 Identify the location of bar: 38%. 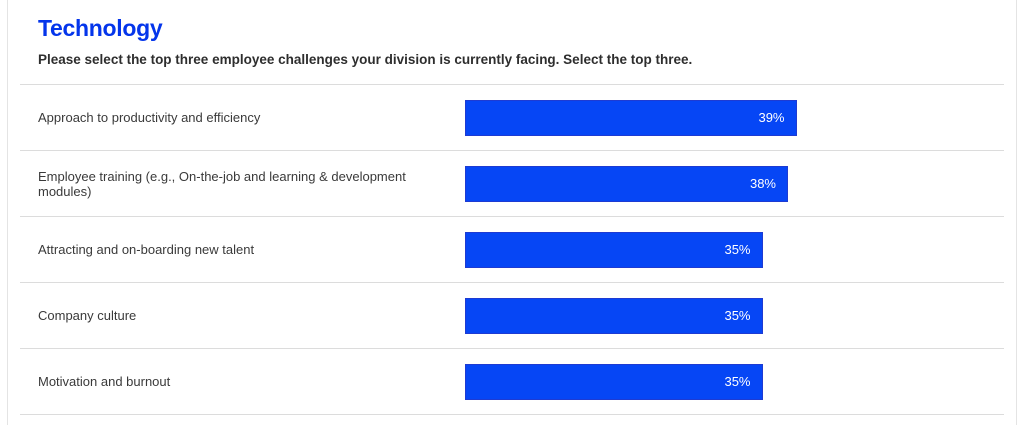
(626, 183).